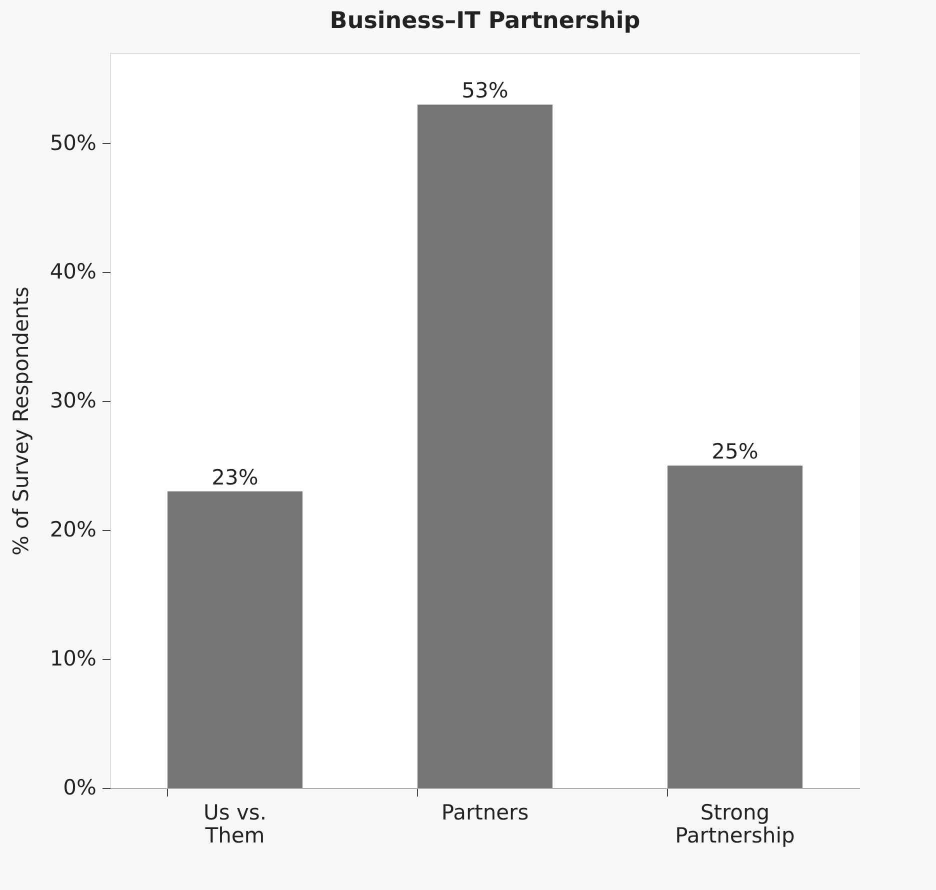 This screenshot has width=936, height=890. I want to click on data-label: 25%, so click(735, 452).